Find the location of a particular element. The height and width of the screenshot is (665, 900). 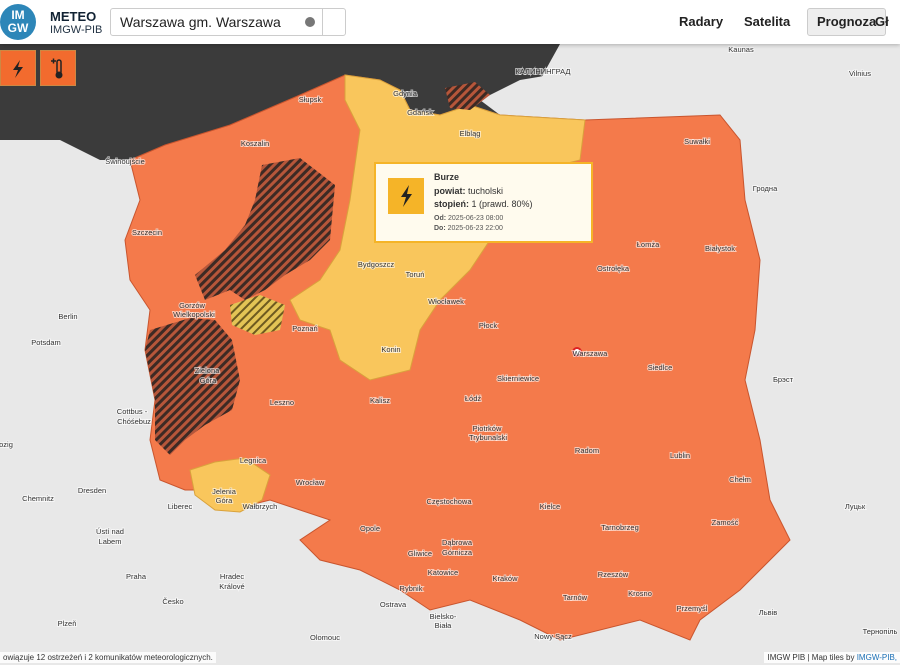

map-label: Łódź is located at coordinates (473, 398).